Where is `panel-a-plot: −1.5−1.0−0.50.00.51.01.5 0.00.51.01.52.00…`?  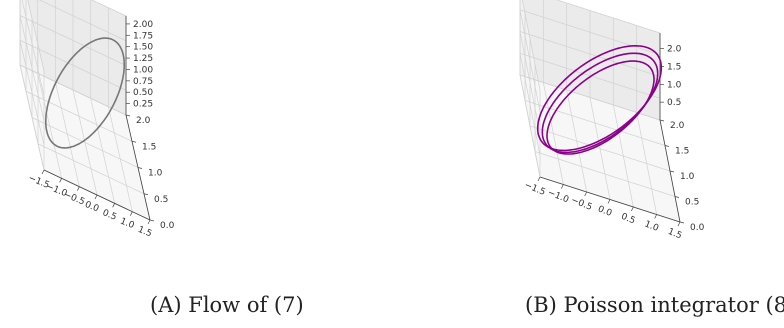 panel-a-plot: −1.5−1.0−0.50.00.51.01.5 0.00.51.01.52.00… is located at coordinates (97, 120).